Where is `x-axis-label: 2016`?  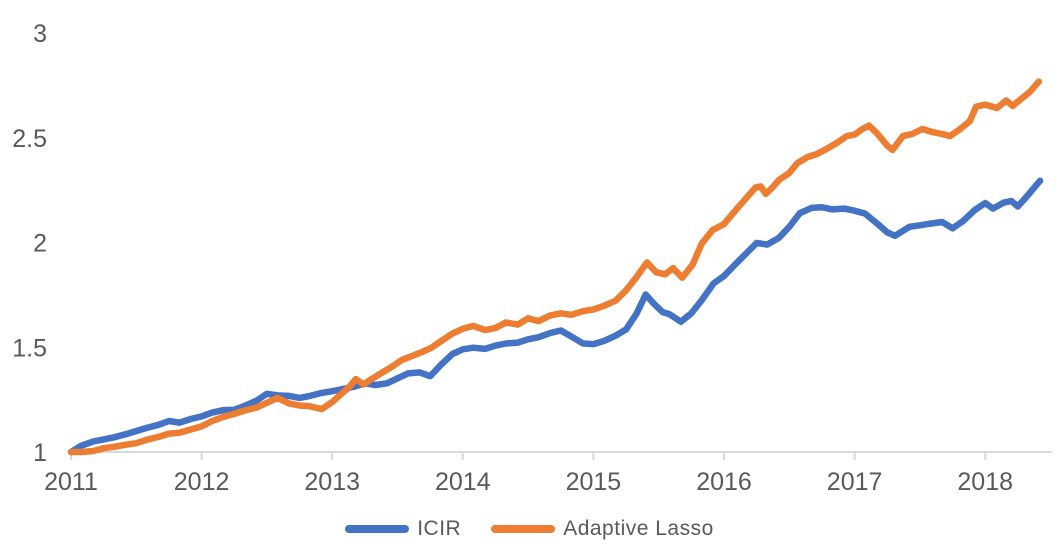
x-axis-label: 2016 is located at coordinates (724, 482).